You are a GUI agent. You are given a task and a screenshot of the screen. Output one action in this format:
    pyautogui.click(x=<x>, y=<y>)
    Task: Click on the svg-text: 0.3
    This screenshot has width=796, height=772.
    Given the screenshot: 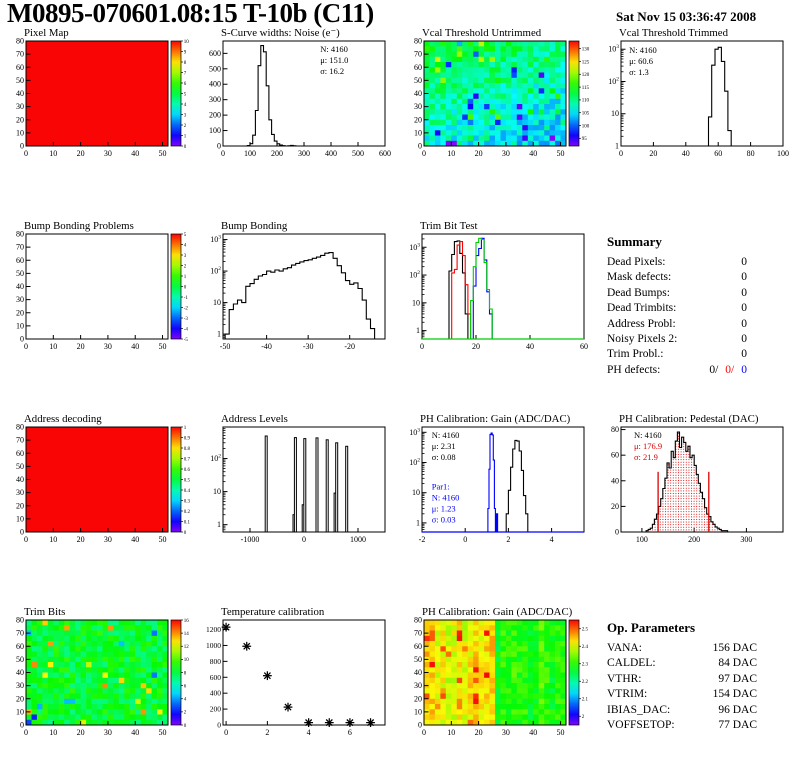 What is the action you would take?
    pyautogui.click(x=187, y=501)
    